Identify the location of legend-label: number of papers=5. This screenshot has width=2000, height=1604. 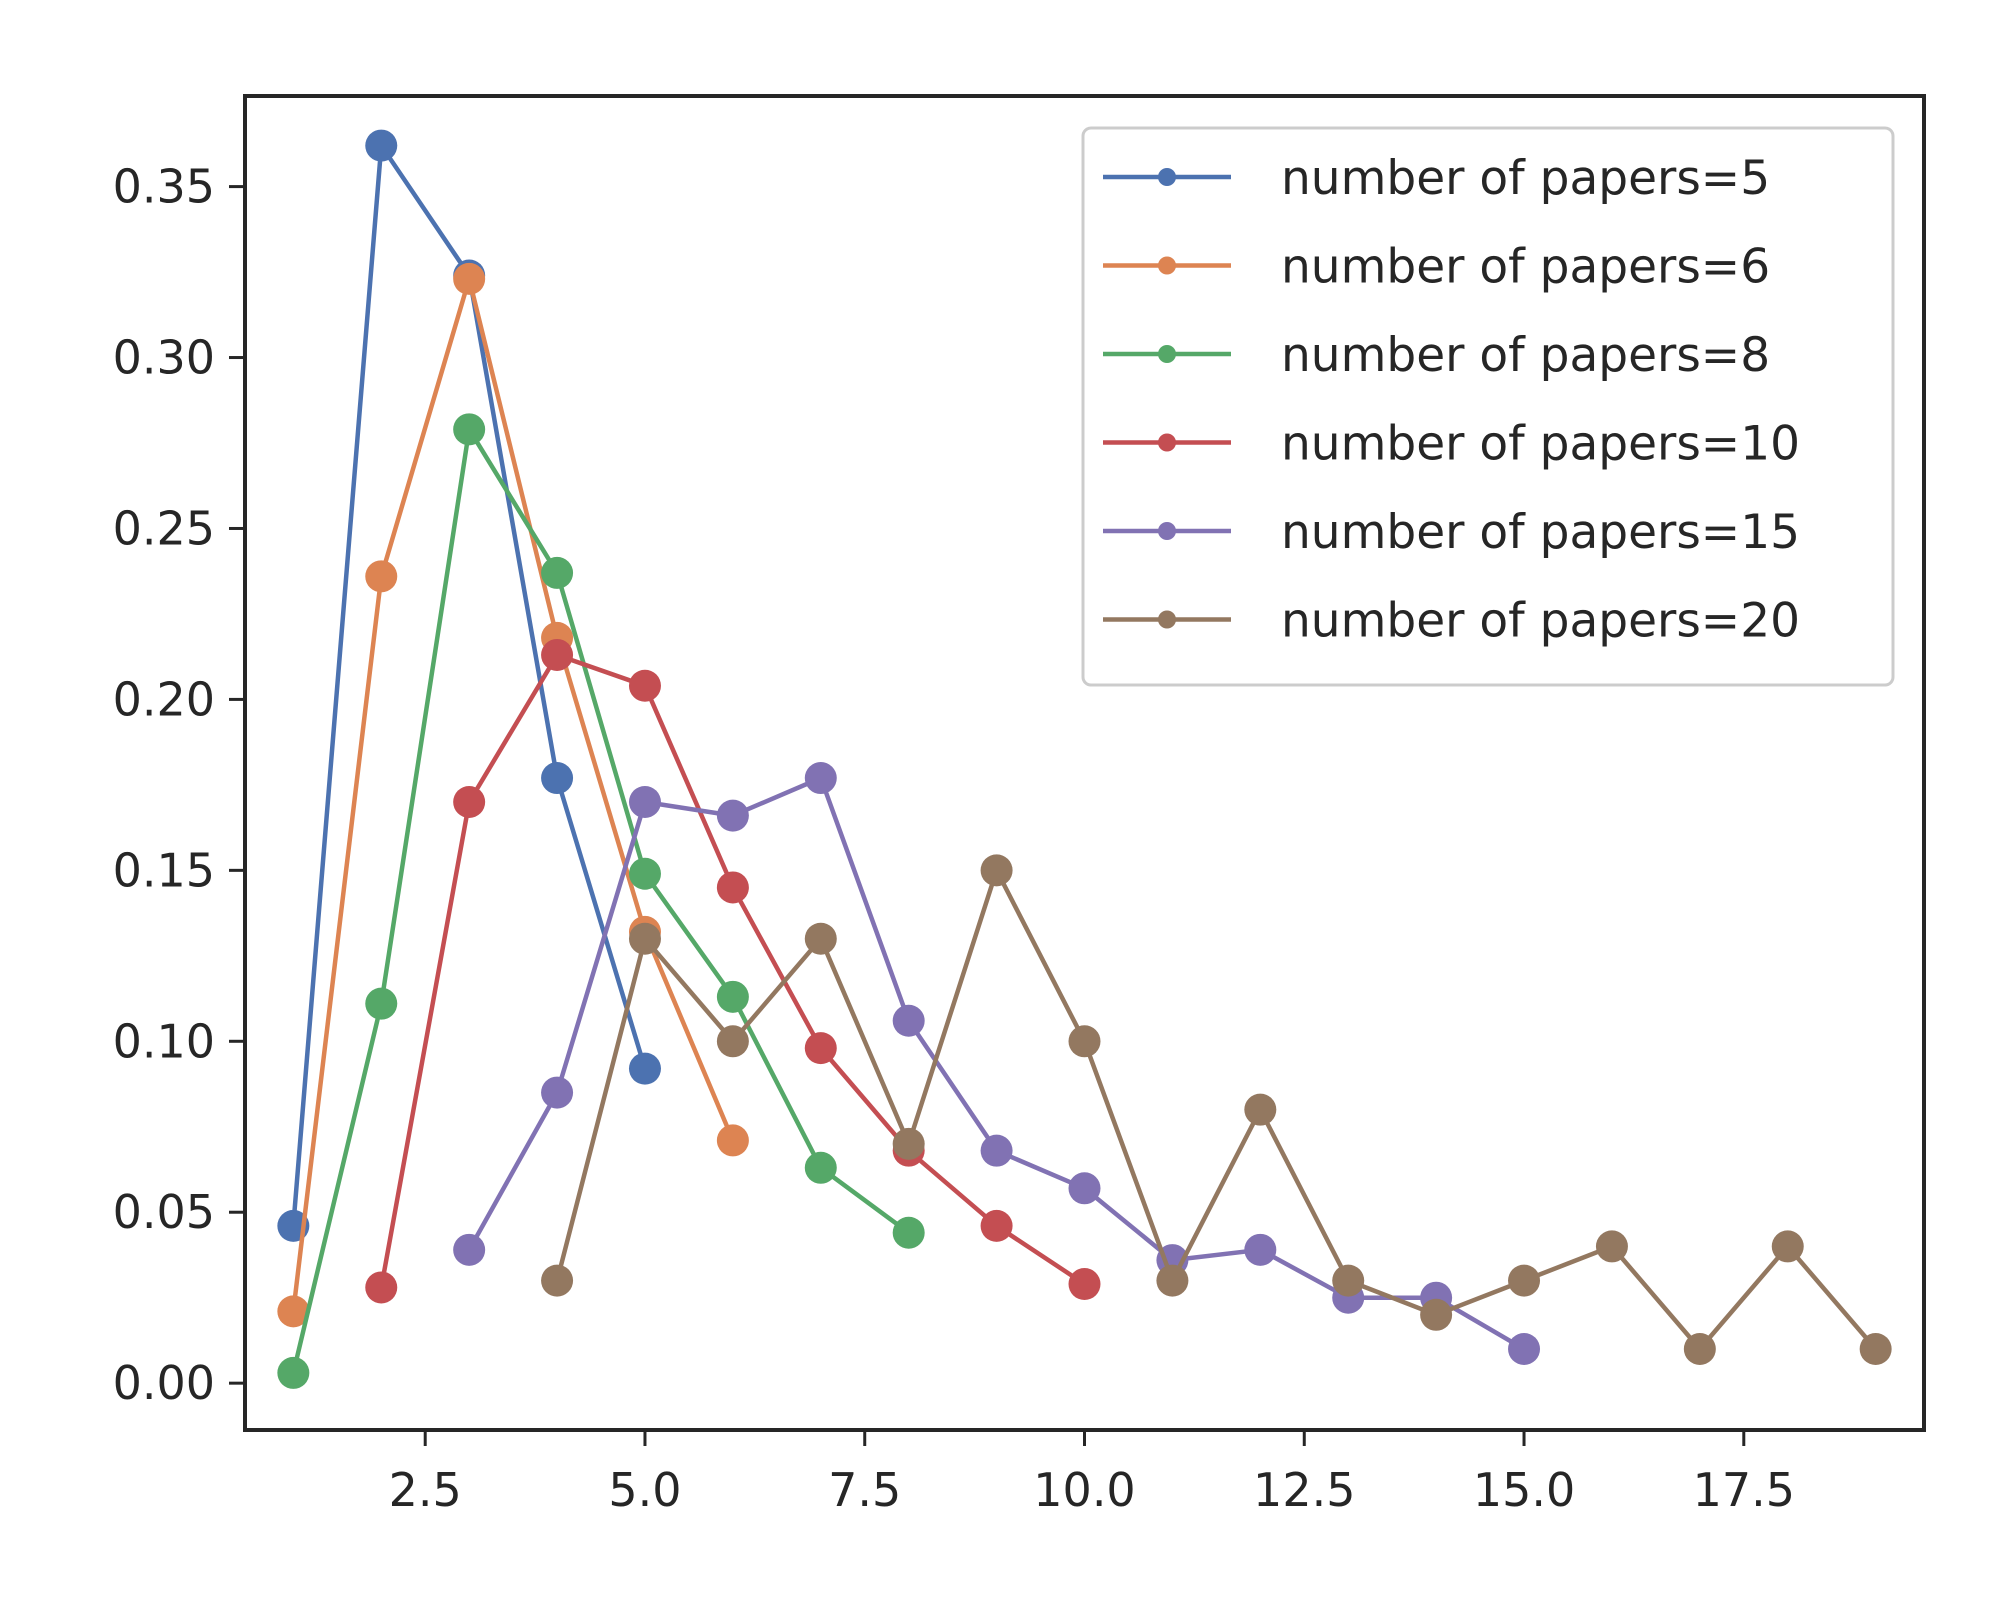
(1525, 178).